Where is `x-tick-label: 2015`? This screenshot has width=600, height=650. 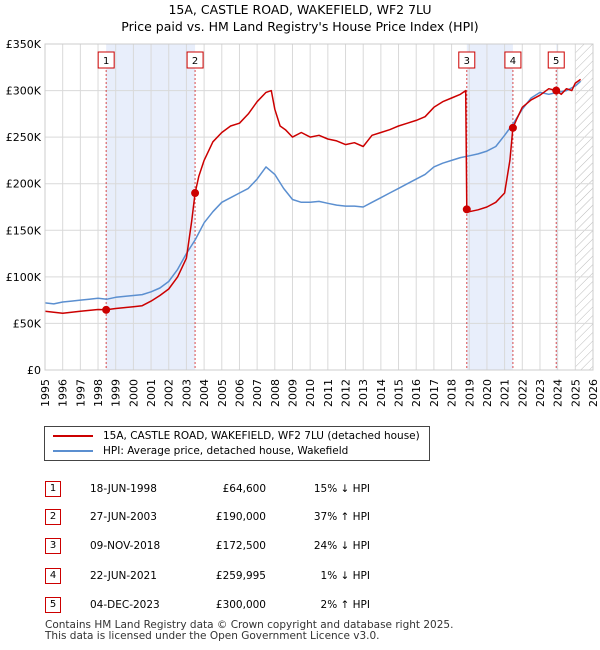
x-tick-label: 2015 is located at coordinates (399, 393).